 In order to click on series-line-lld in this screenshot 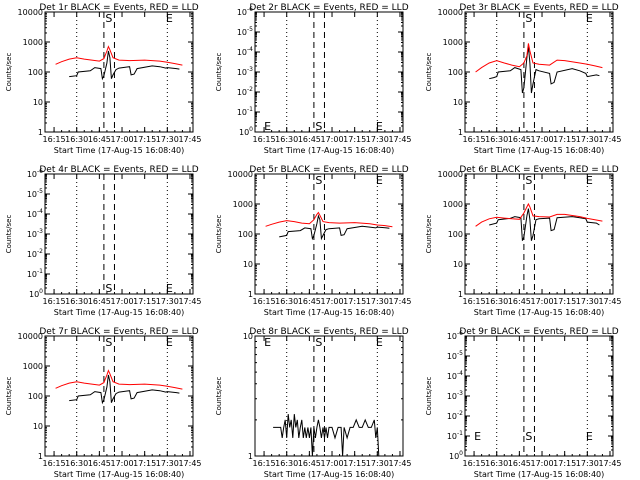, I will do `click(119, 55)`.